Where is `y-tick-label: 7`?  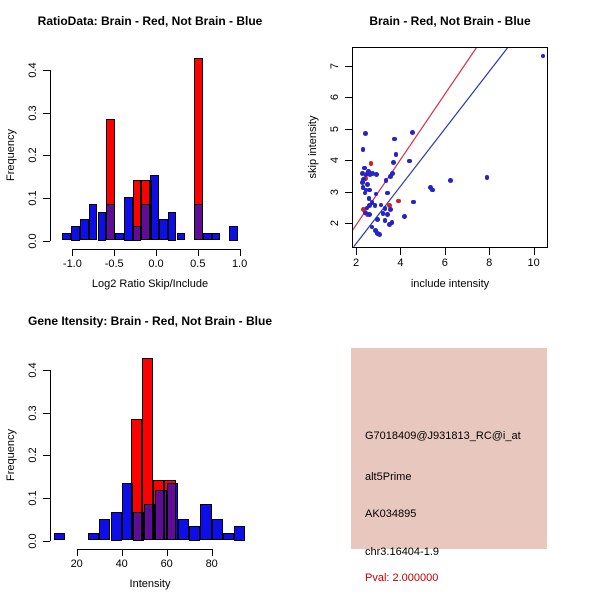
y-tick-label: 7 is located at coordinates (335, 65).